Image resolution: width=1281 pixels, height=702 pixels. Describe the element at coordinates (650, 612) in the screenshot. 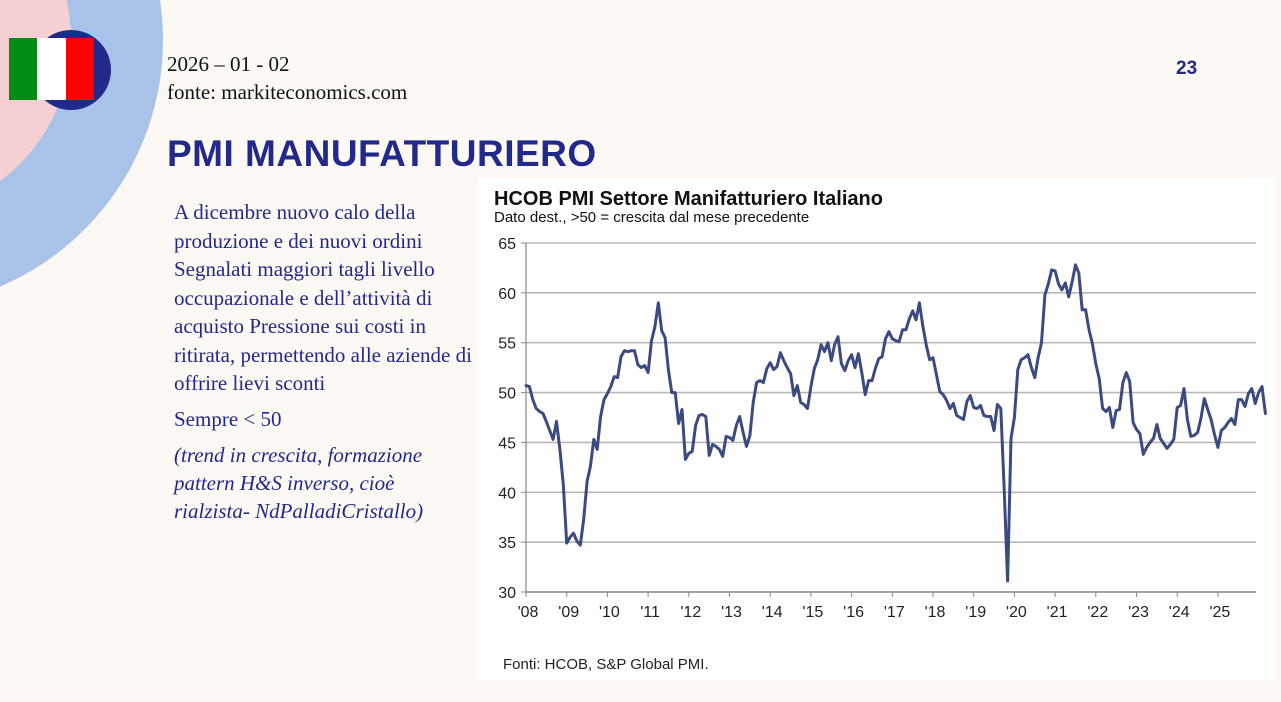

I see `x-tick-label: '11` at that location.